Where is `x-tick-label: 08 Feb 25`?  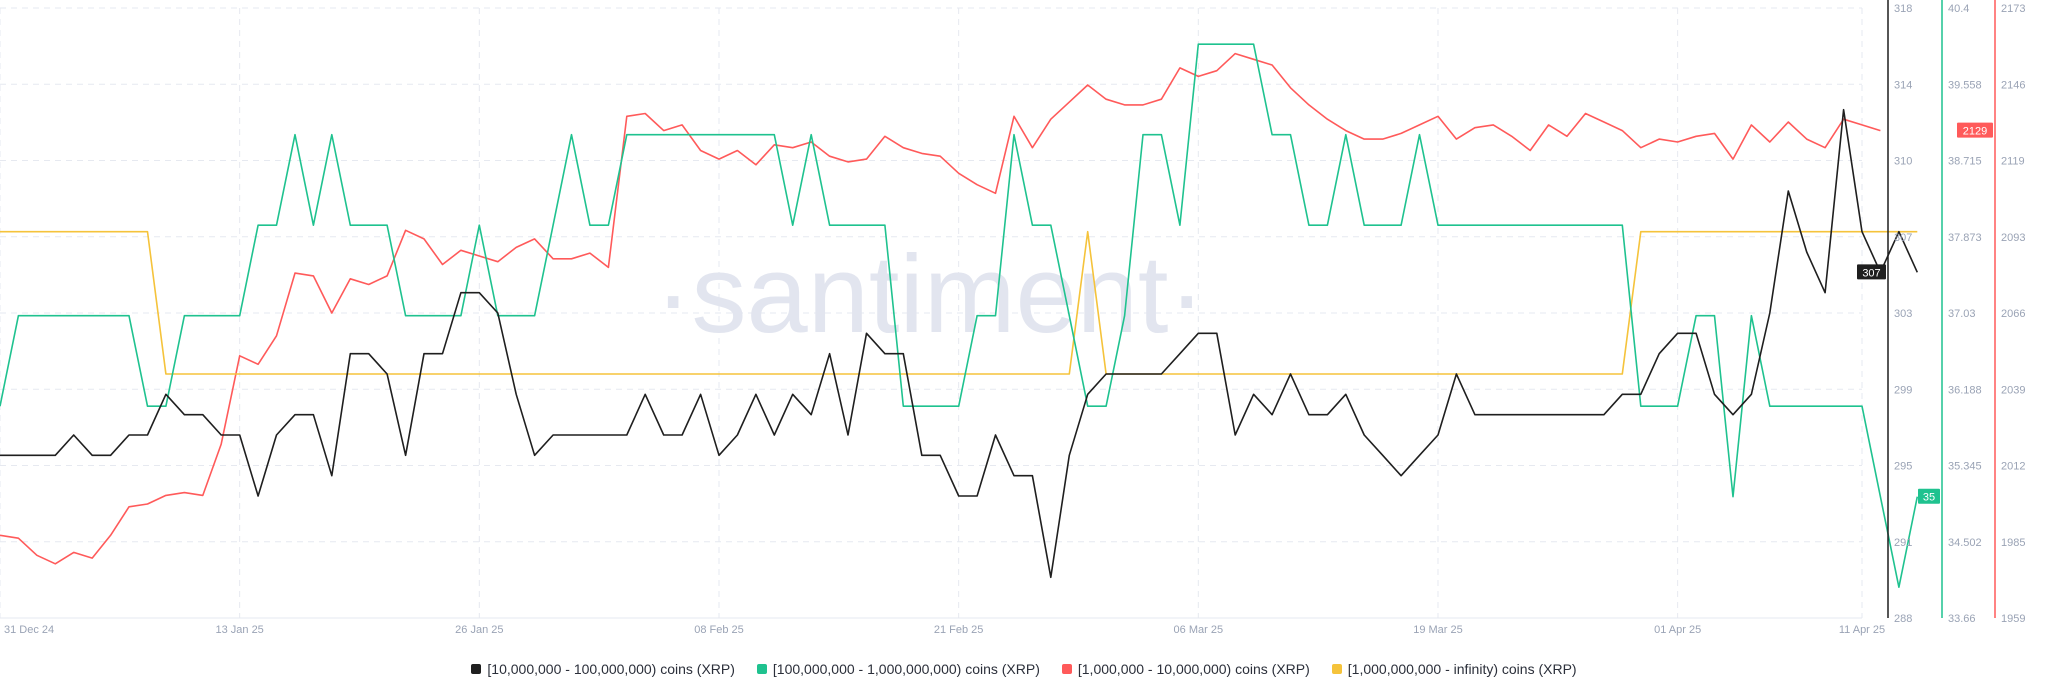
x-tick-label: 08 Feb 25 is located at coordinates (719, 630).